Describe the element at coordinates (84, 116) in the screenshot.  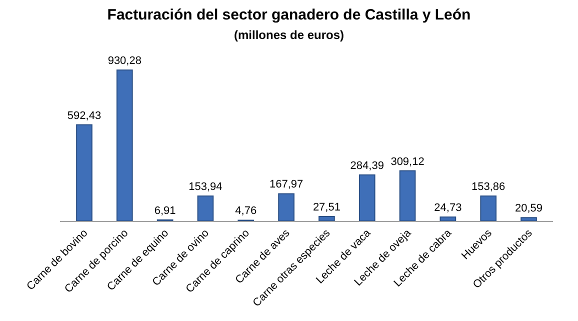
I see `data-label: 592,43` at that location.